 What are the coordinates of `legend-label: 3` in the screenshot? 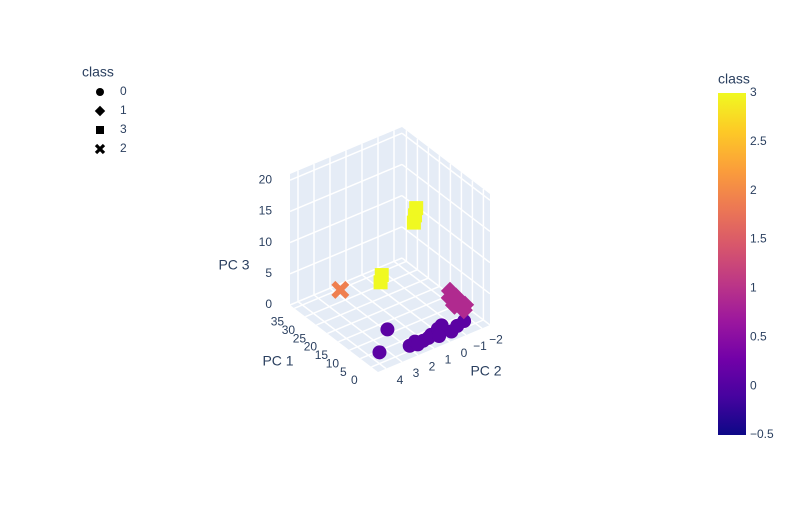 It's located at (123, 129).